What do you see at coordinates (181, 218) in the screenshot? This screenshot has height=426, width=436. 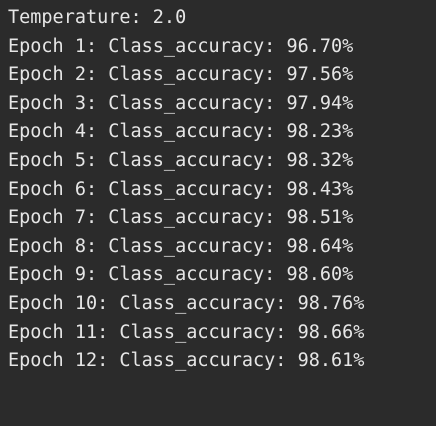 I see `output-line-epoch-7: Epoch 7: Class_accuracy: 98.51%` at bounding box center [181, 218].